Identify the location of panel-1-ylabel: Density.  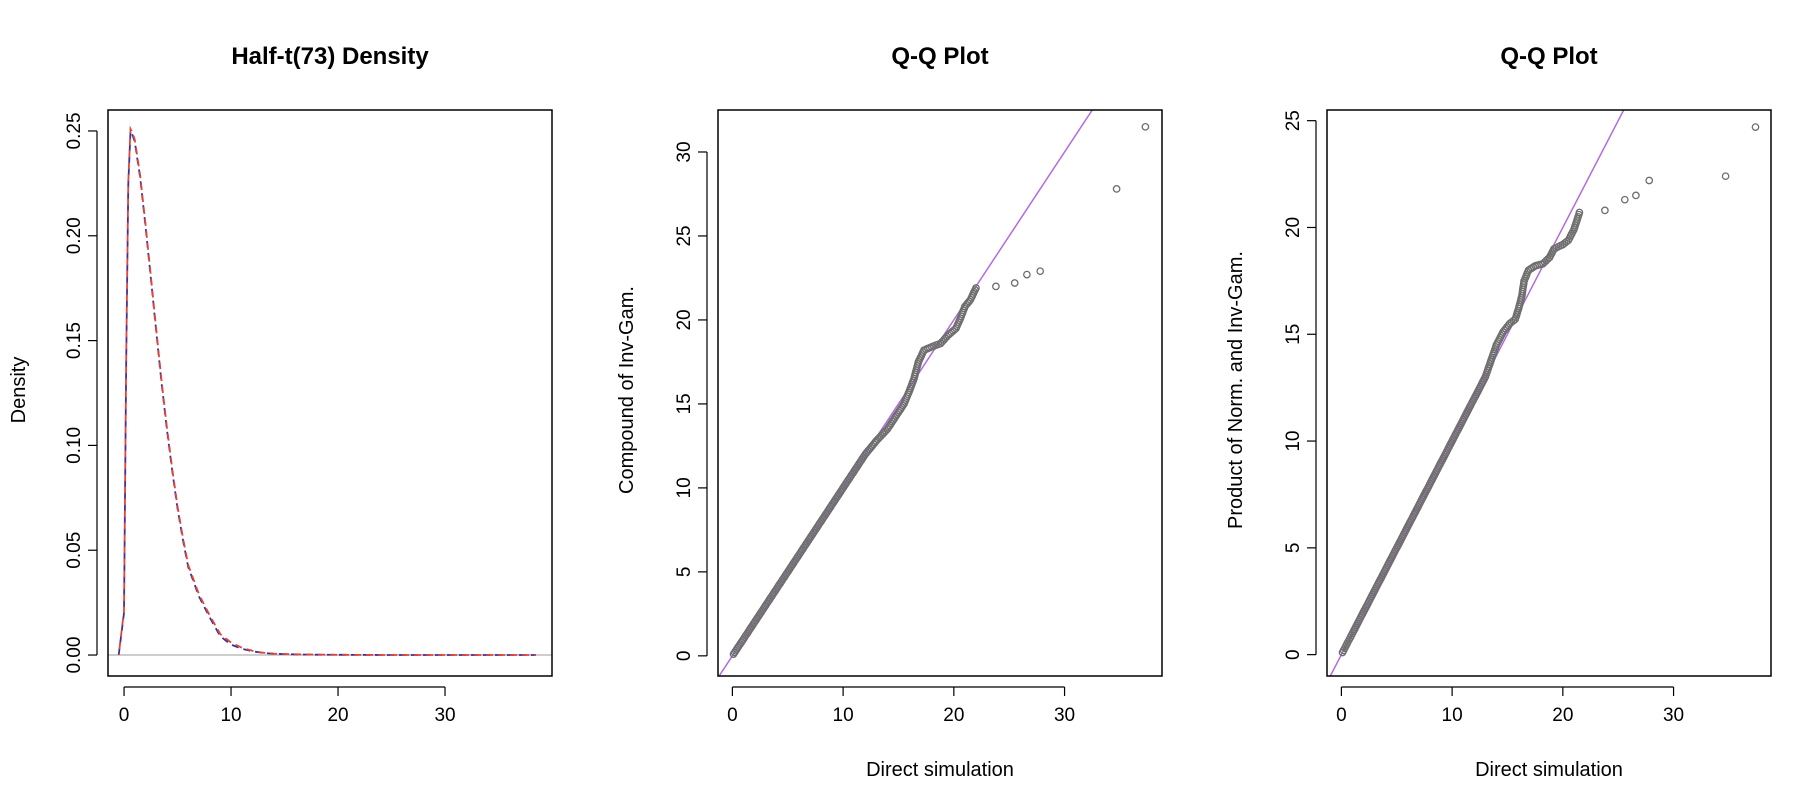
(19, 390).